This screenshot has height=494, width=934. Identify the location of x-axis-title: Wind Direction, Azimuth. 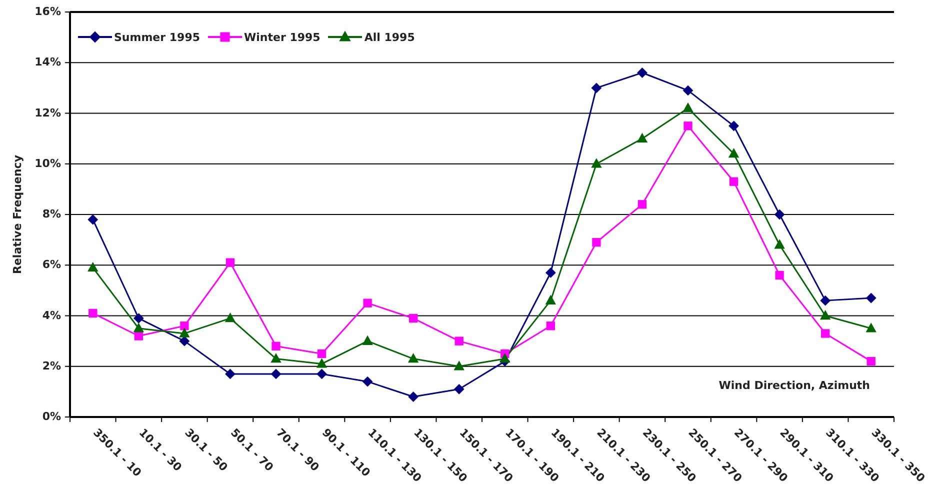
(794, 385).